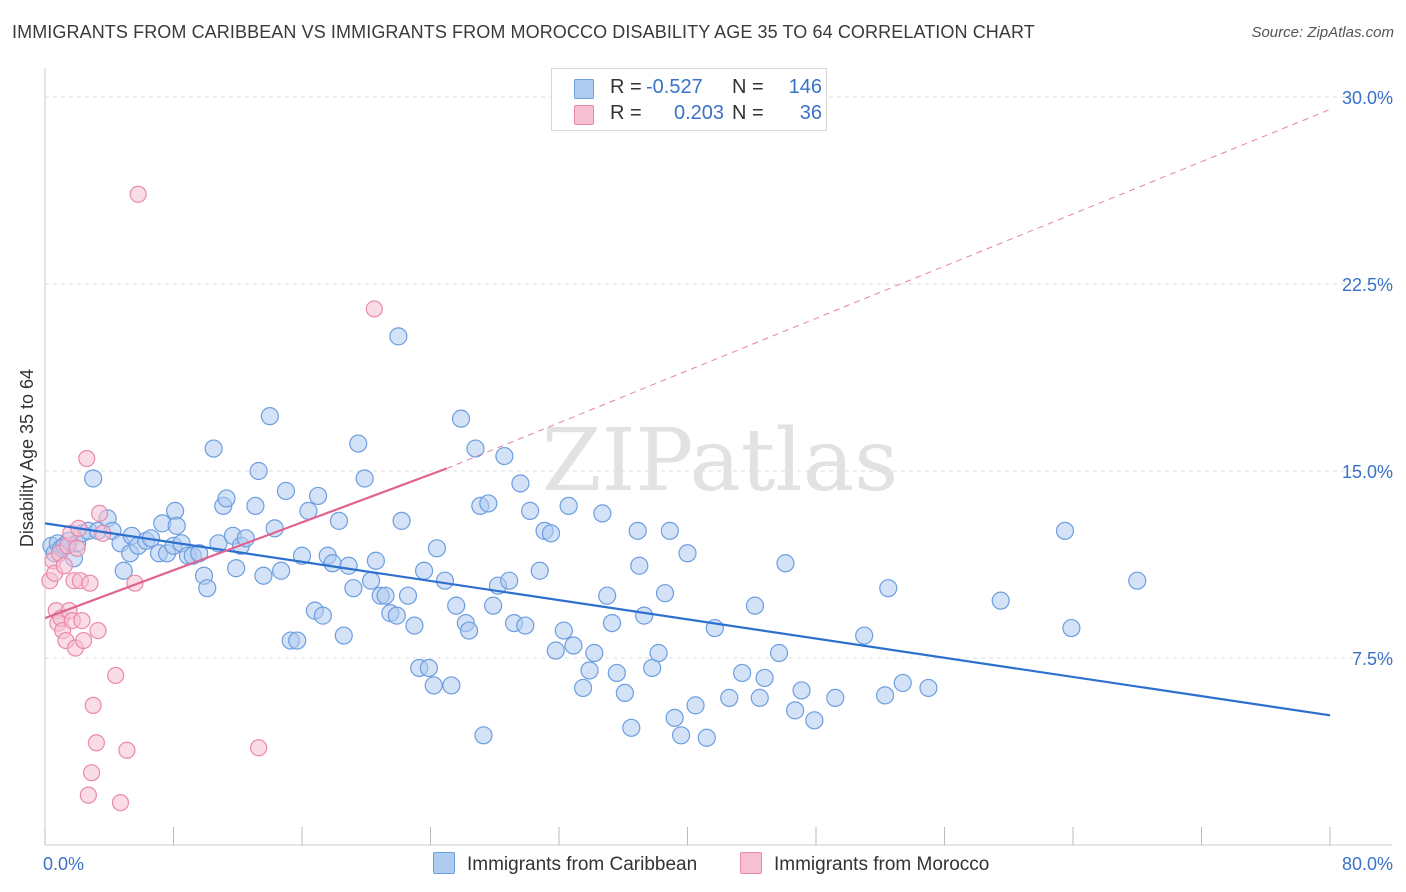 The height and width of the screenshot is (892, 1406). Describe the element at coordinates (1367, 864) in the screenshot. I see `x-tick-label: 80.0%` at that location.